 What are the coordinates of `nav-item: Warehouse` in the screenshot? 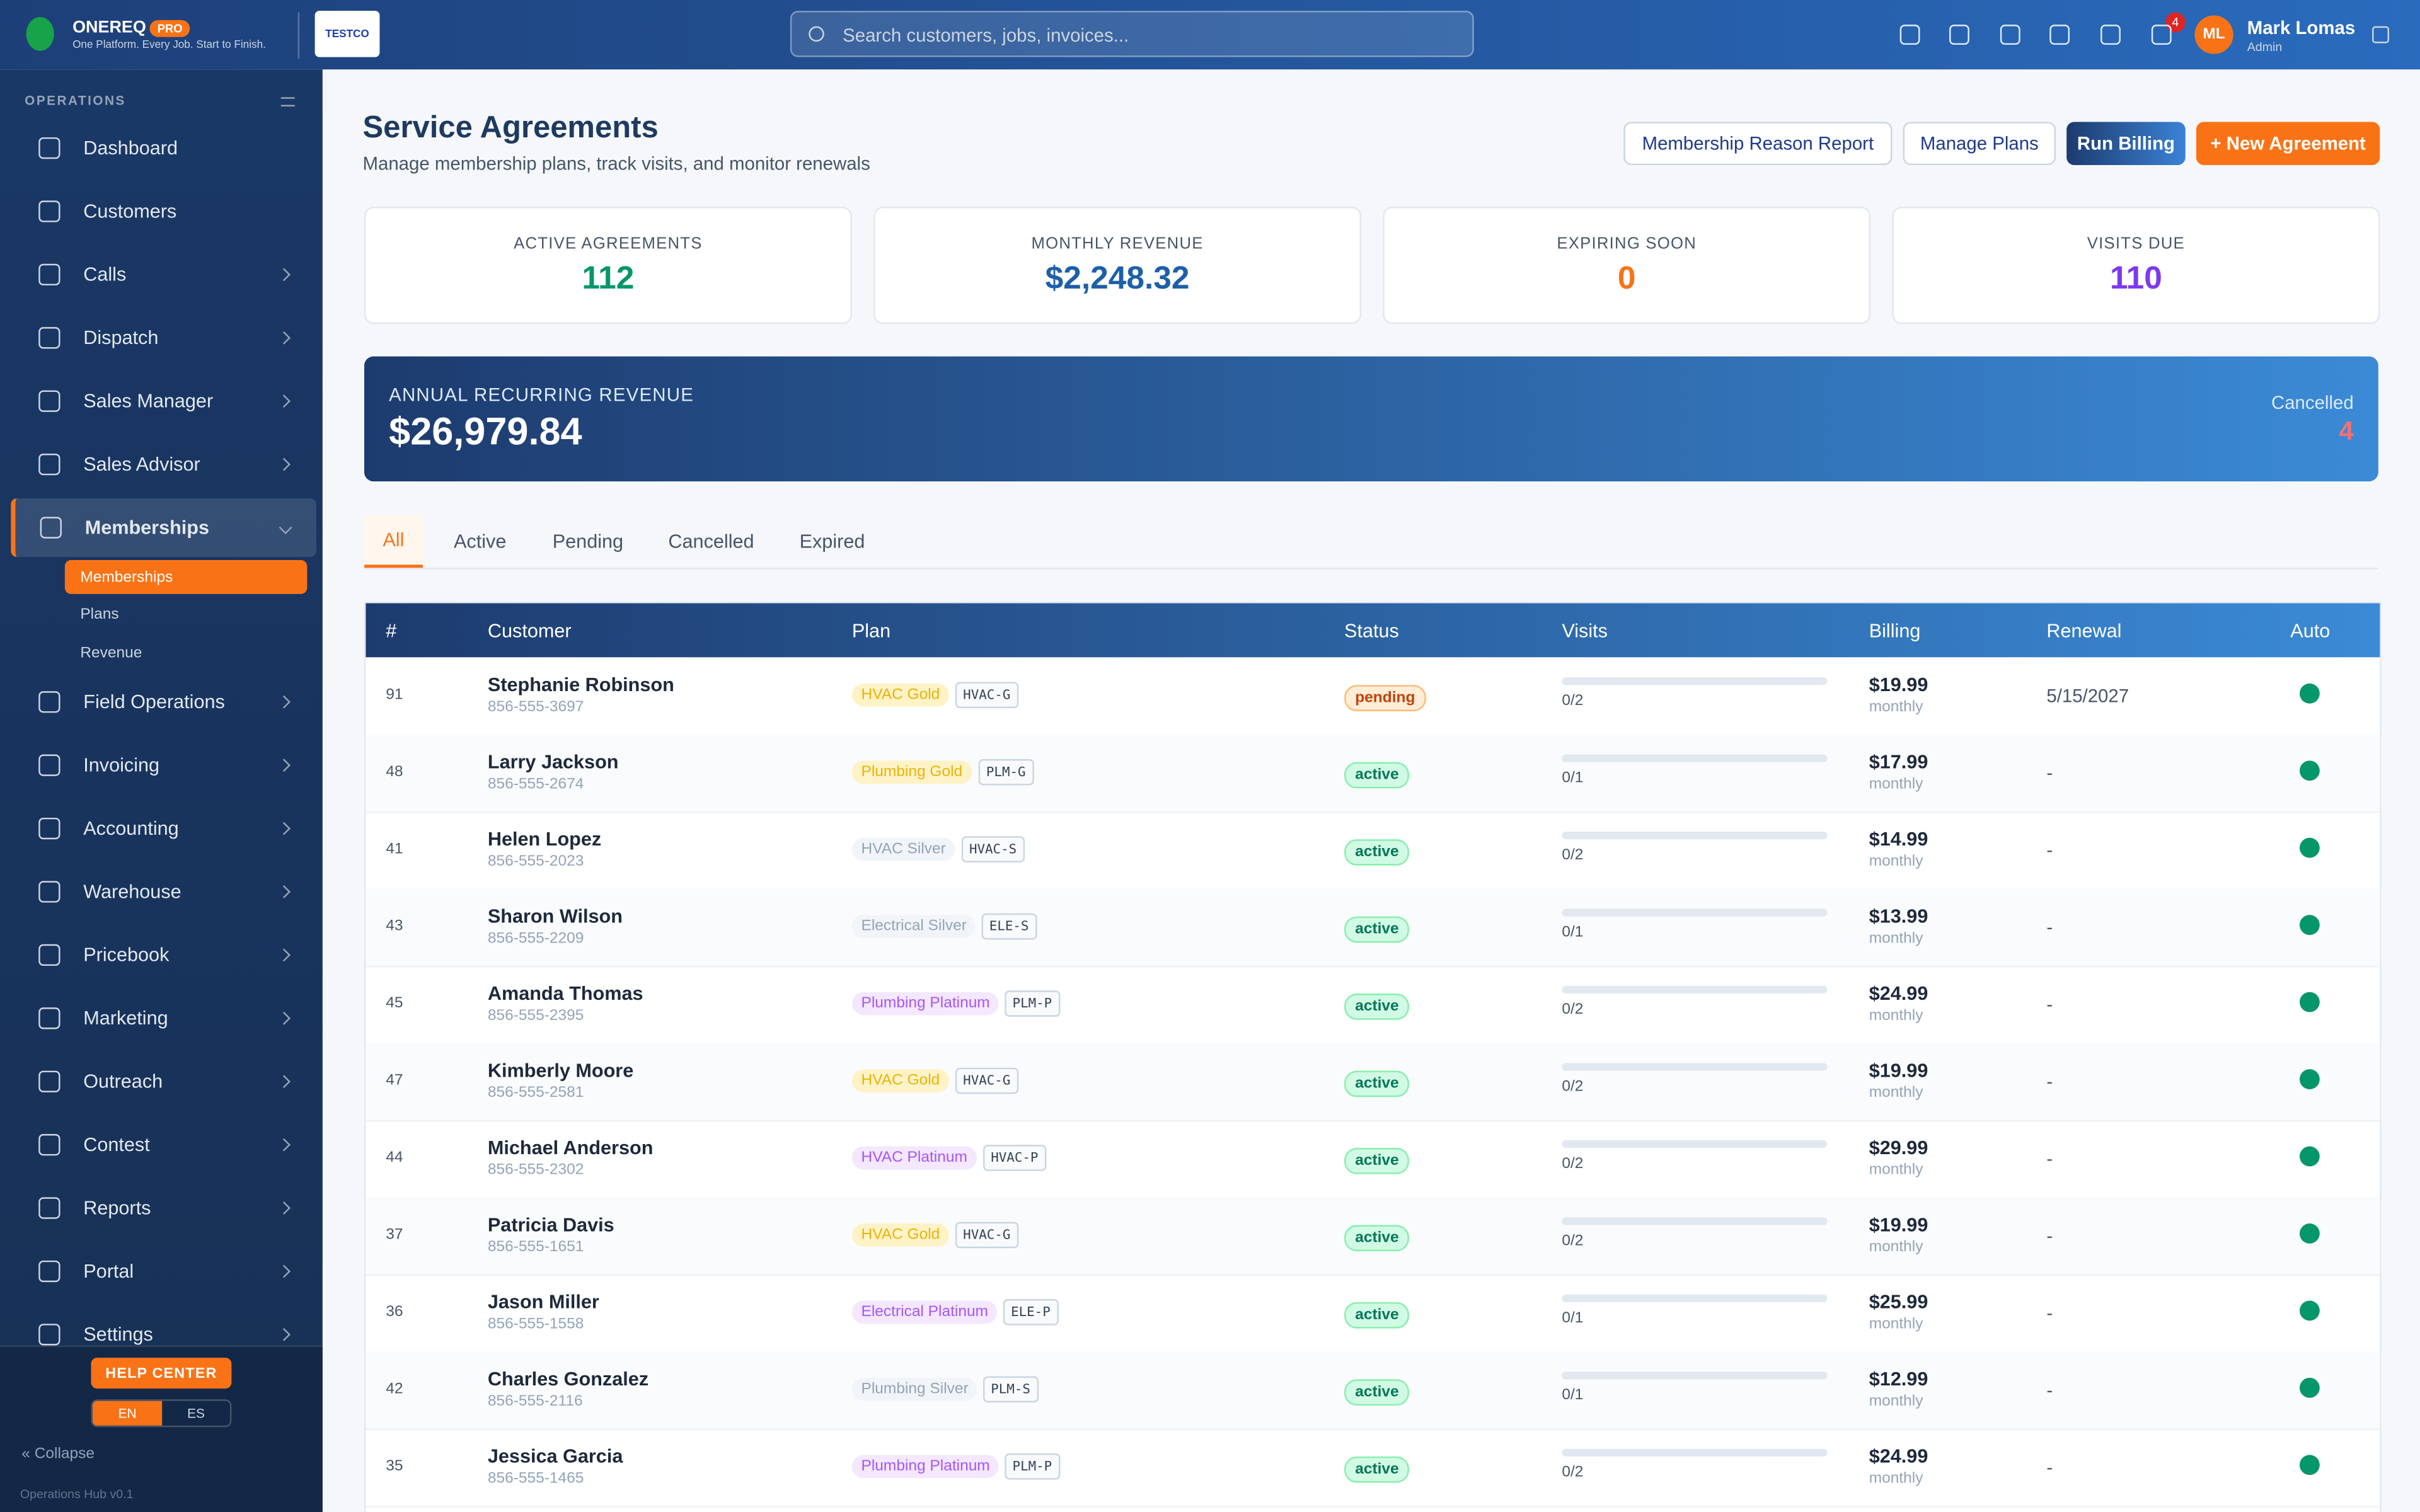 It's located at (161, 891).